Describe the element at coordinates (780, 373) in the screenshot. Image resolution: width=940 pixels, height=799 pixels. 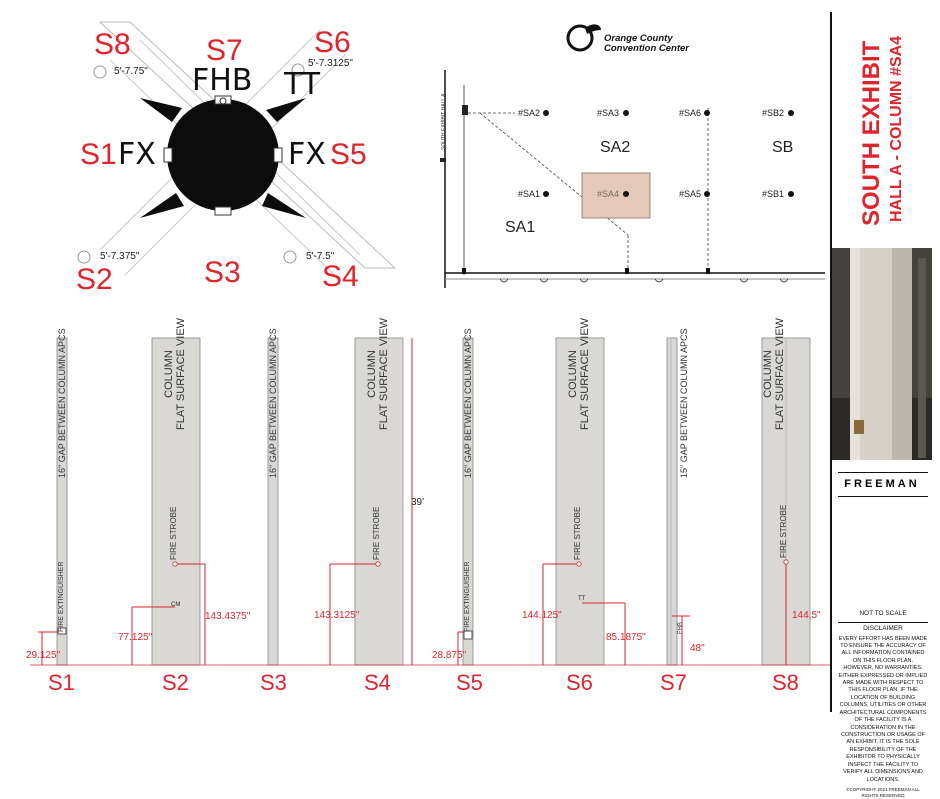
I see `s8-column-line2: FLAT SURFACE VIEW` at that location.